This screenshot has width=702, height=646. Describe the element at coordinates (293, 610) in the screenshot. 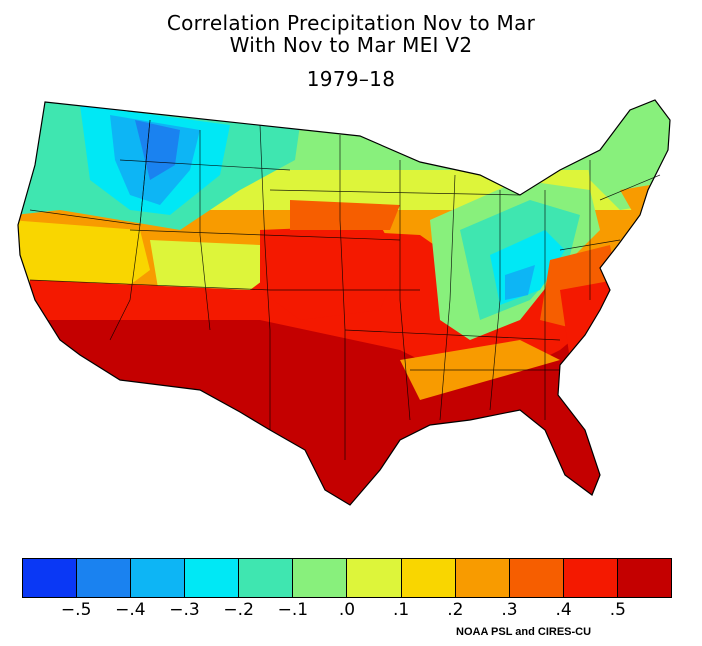

I see `legend-tick-label: −.1` at that location.